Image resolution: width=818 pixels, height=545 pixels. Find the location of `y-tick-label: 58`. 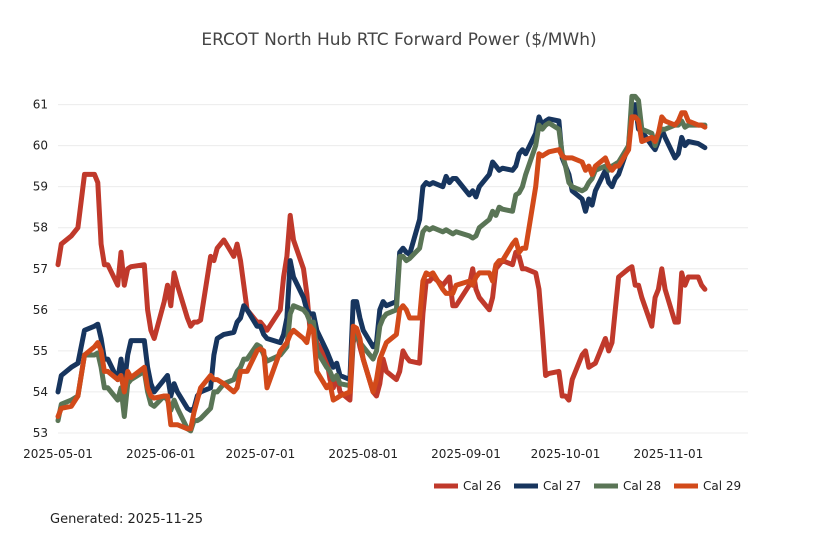

y-tick-label: 58 is located at coordinates (40, 228).